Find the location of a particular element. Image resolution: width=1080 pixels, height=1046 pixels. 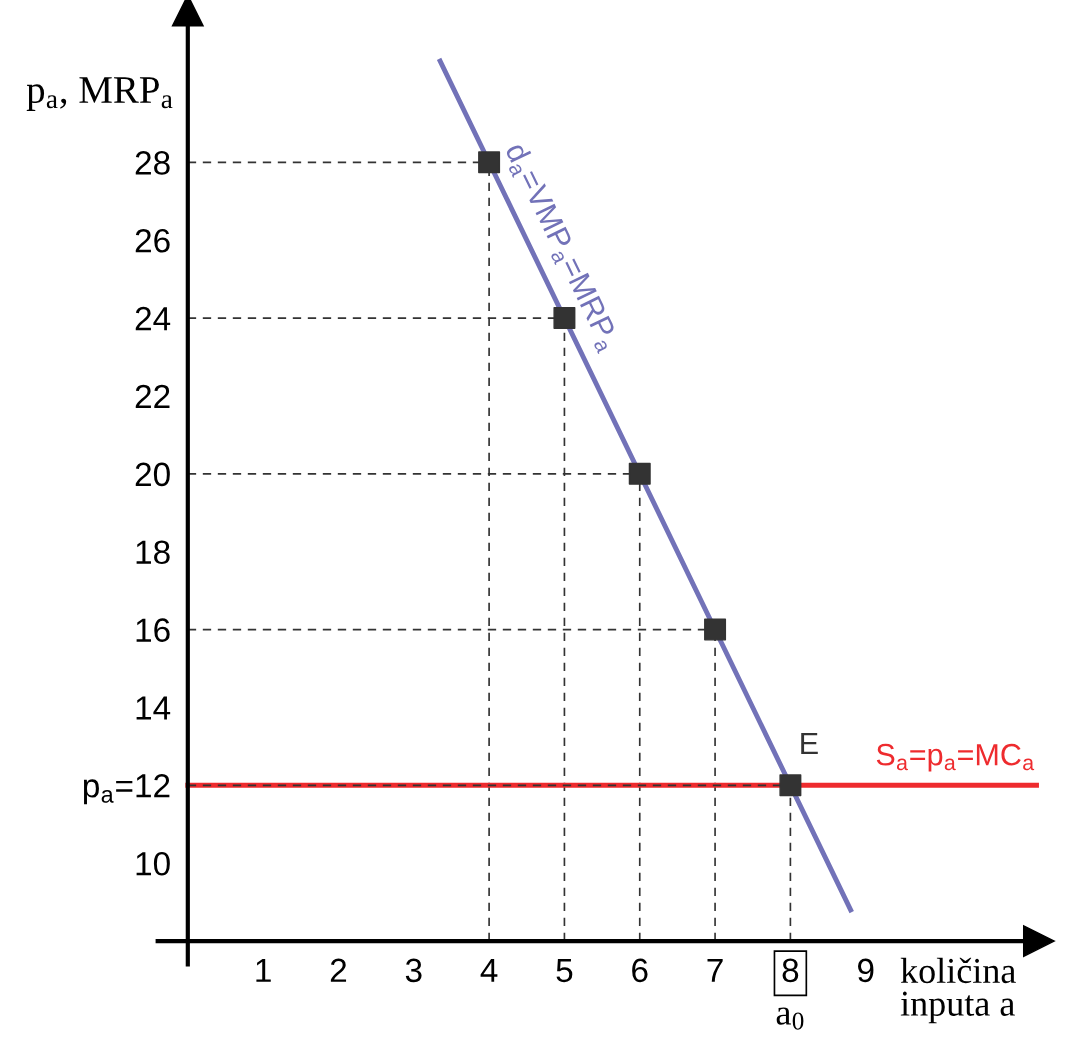

text: d$_{a}$=VMP$_{a}$=MRP$_{a}$ is located at coordinates (561, 247).